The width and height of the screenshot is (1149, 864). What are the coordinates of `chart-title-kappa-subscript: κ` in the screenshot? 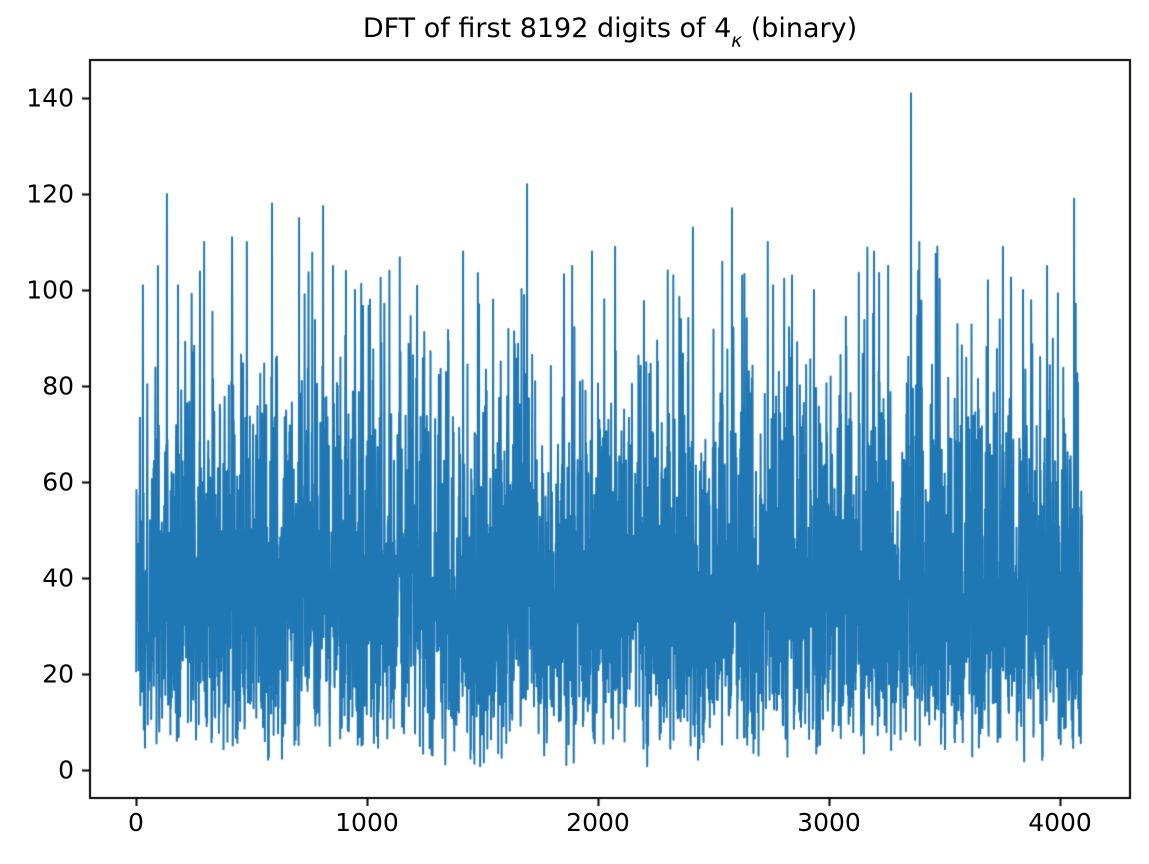 It's located at (737, 41).